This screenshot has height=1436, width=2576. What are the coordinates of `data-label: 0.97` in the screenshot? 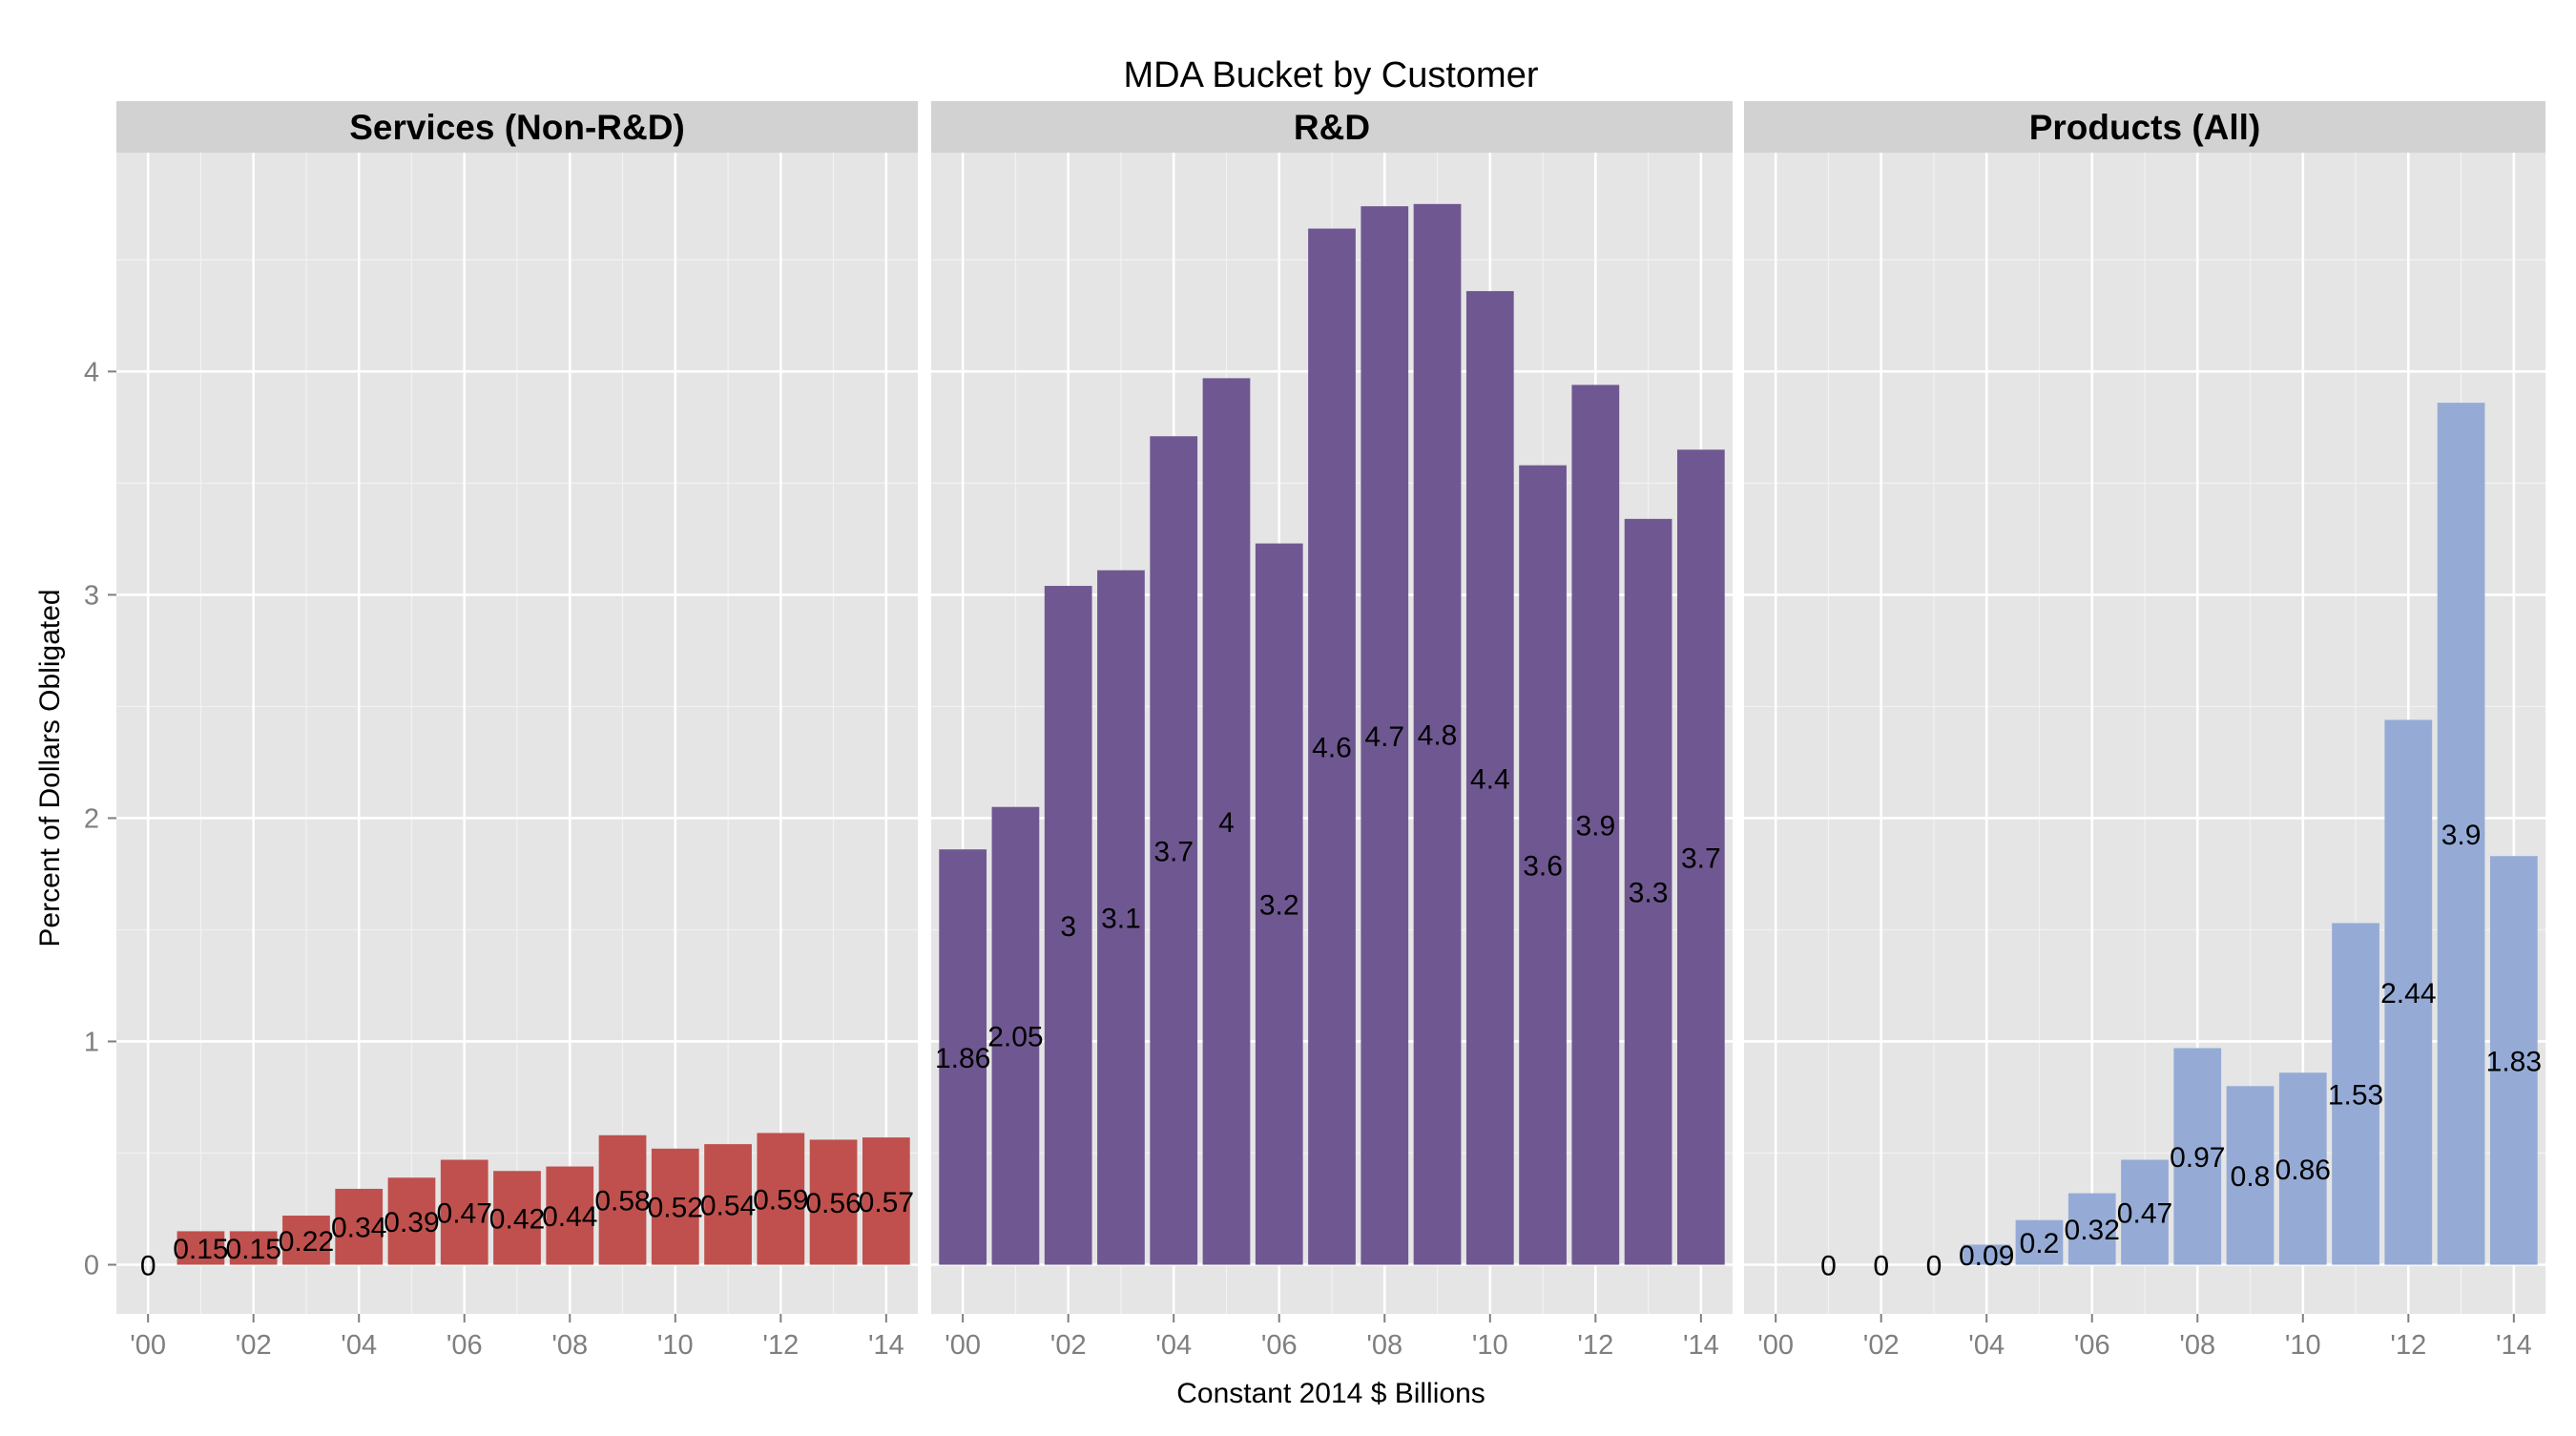 It's located at (2197, 1158).